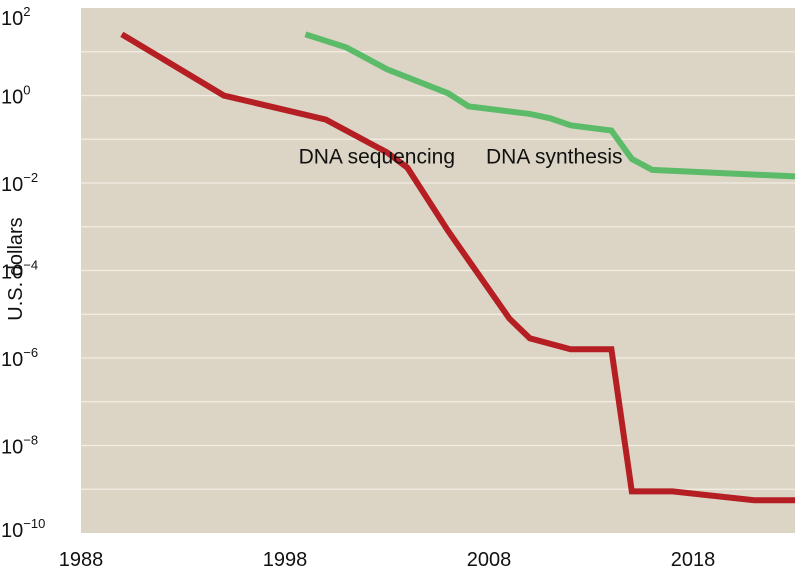 Image resolution: width=800 pixels, height=573 pixels. What do you see at coordinates (489, 560) in the screenshot?
I see `x-tick-label: 2008` at bounding box center [489, 560].